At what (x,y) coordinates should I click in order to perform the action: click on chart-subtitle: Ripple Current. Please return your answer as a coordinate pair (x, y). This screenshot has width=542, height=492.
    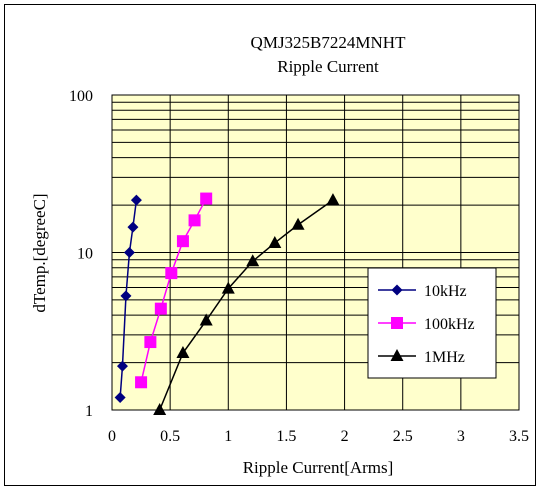
    Looking at the image, I should click on (328, 66).